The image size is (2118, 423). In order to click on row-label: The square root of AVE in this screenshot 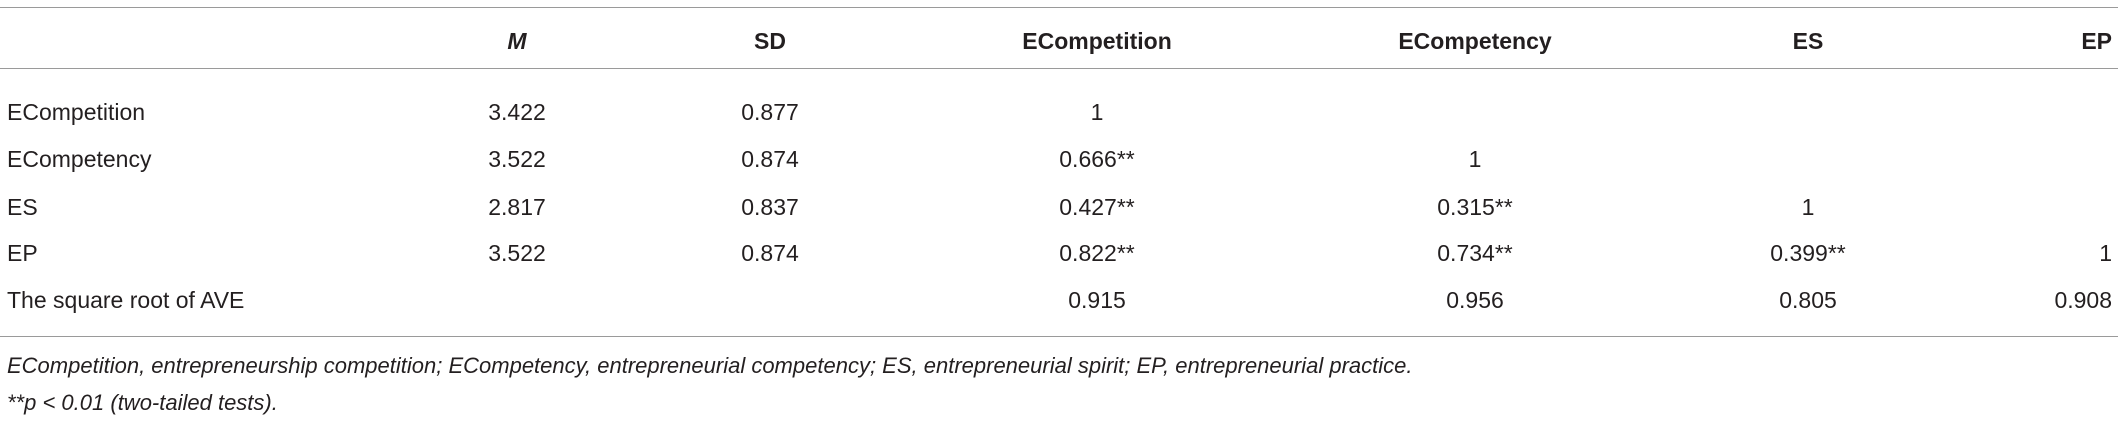, I will do `click(126, 300)`.